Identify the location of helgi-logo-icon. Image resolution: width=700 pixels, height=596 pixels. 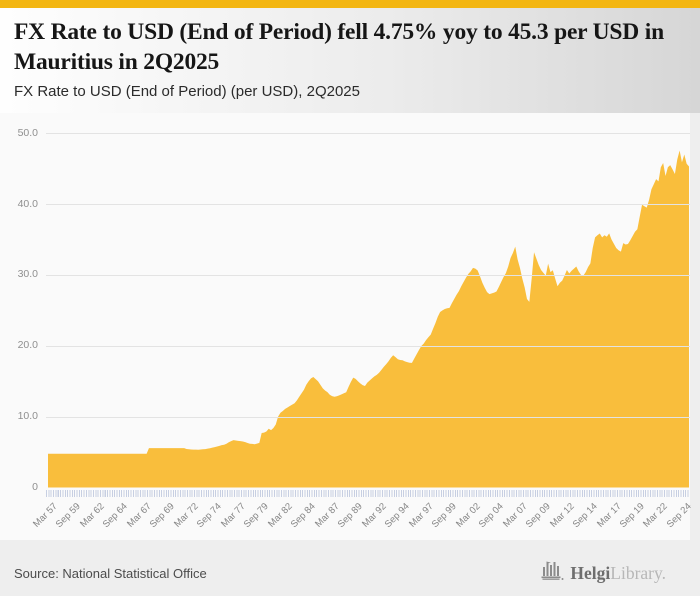
(552, 573).